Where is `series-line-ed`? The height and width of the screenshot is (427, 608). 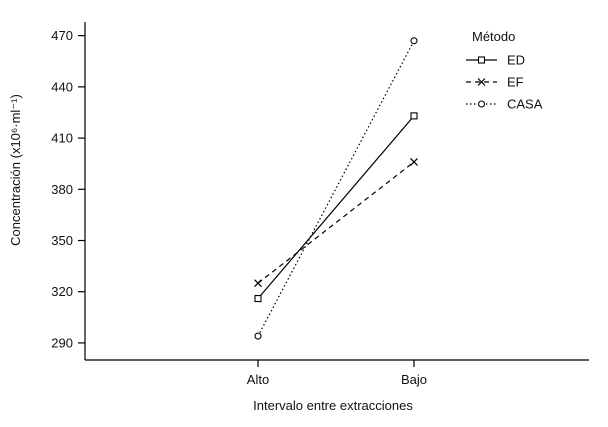
series-line-ed is located at coordinates (336, 207).